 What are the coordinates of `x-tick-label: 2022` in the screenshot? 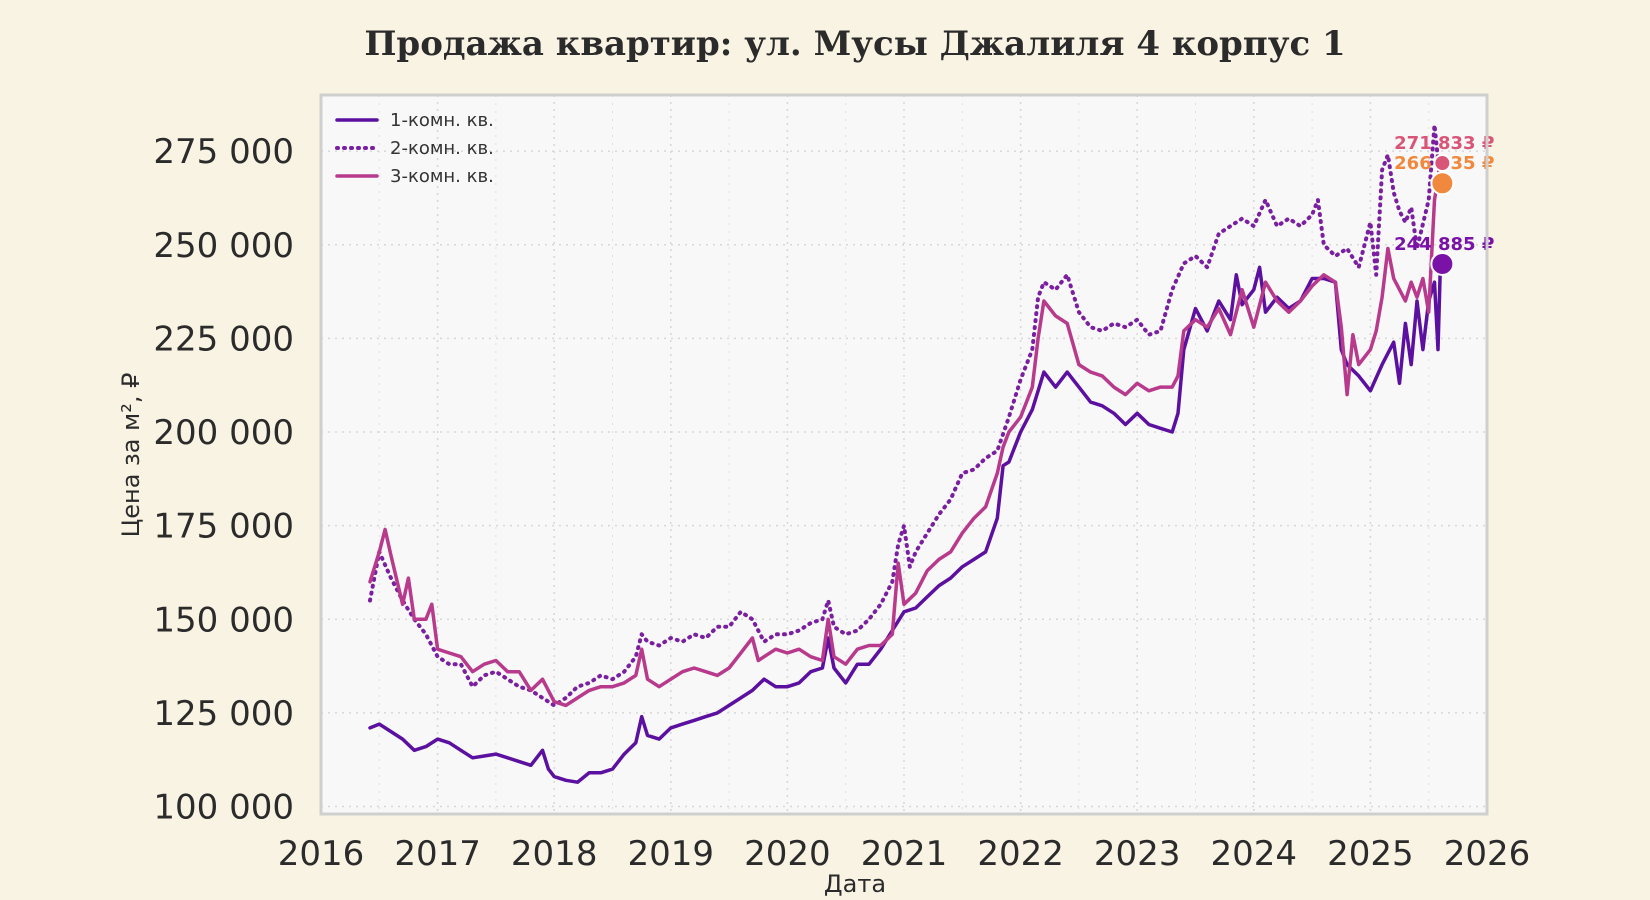 It's located at (1020, 854).